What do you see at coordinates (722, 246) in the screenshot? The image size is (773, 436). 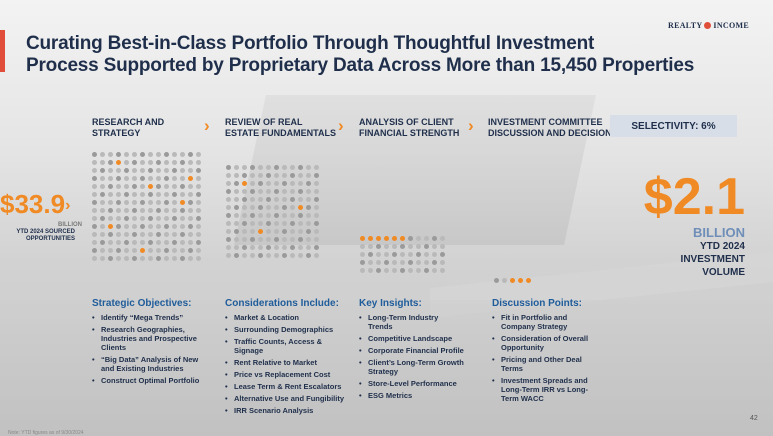 I see `investment-label-line: YTD 2024` at bounding box center [722, 246].